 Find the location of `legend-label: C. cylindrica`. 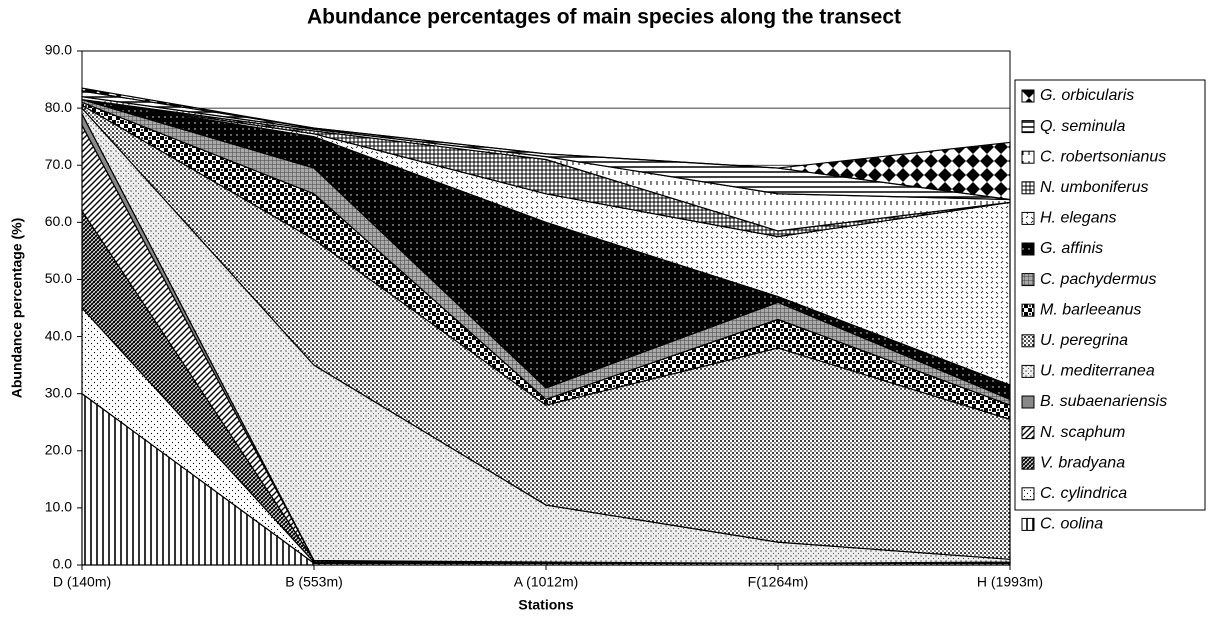

legend-label: C. cylindrica is located at coordinates (1083, 493).